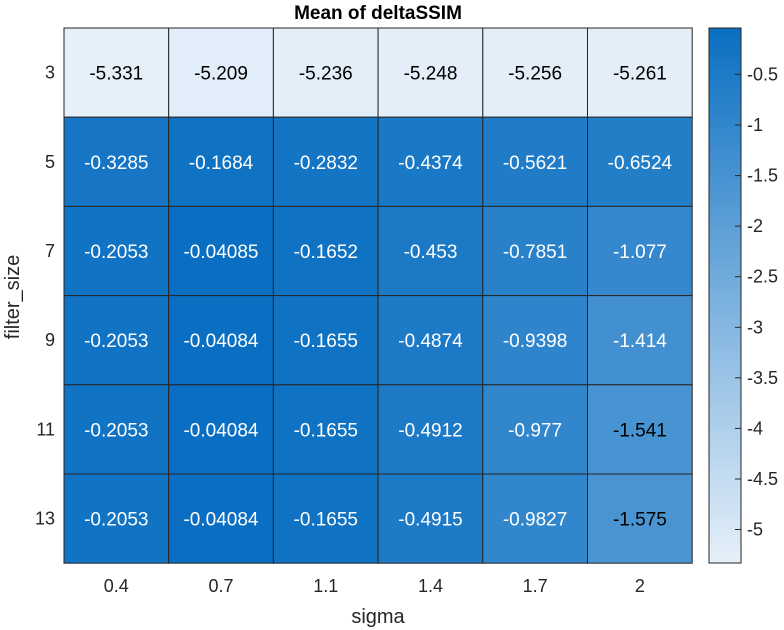  I want to click on y-tick-label: 11, so click(45, 429).